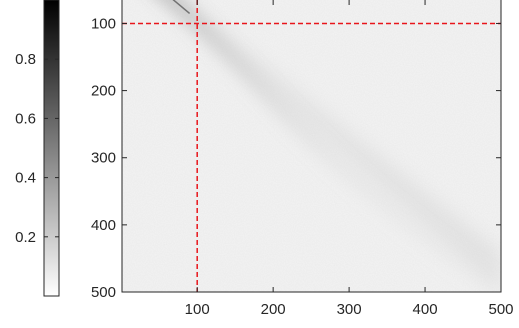 The height and width of the screenshot is (328, 519). I want to click on y-tick-label: 300, so click(103, 158).